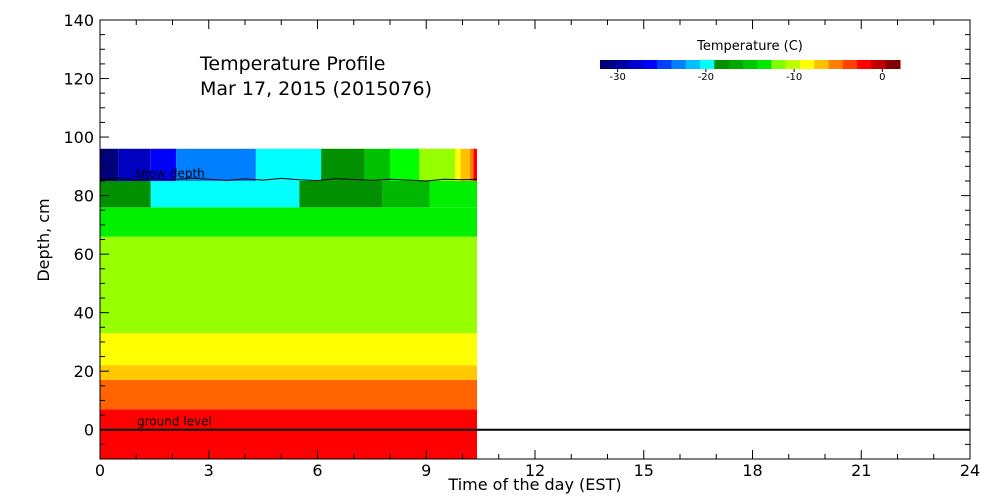 The image size is (1000, 500). I want to click on y-tick-label: 40, so click(84, 313).